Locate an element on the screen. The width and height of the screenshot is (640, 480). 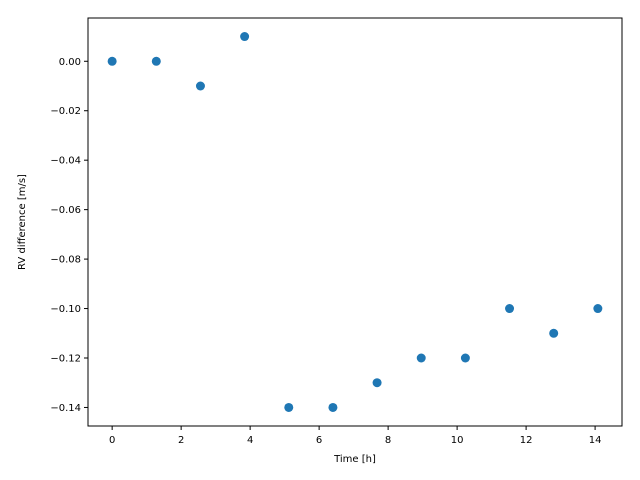
x-tick-label: 0 is located at coordinates (112, 440).